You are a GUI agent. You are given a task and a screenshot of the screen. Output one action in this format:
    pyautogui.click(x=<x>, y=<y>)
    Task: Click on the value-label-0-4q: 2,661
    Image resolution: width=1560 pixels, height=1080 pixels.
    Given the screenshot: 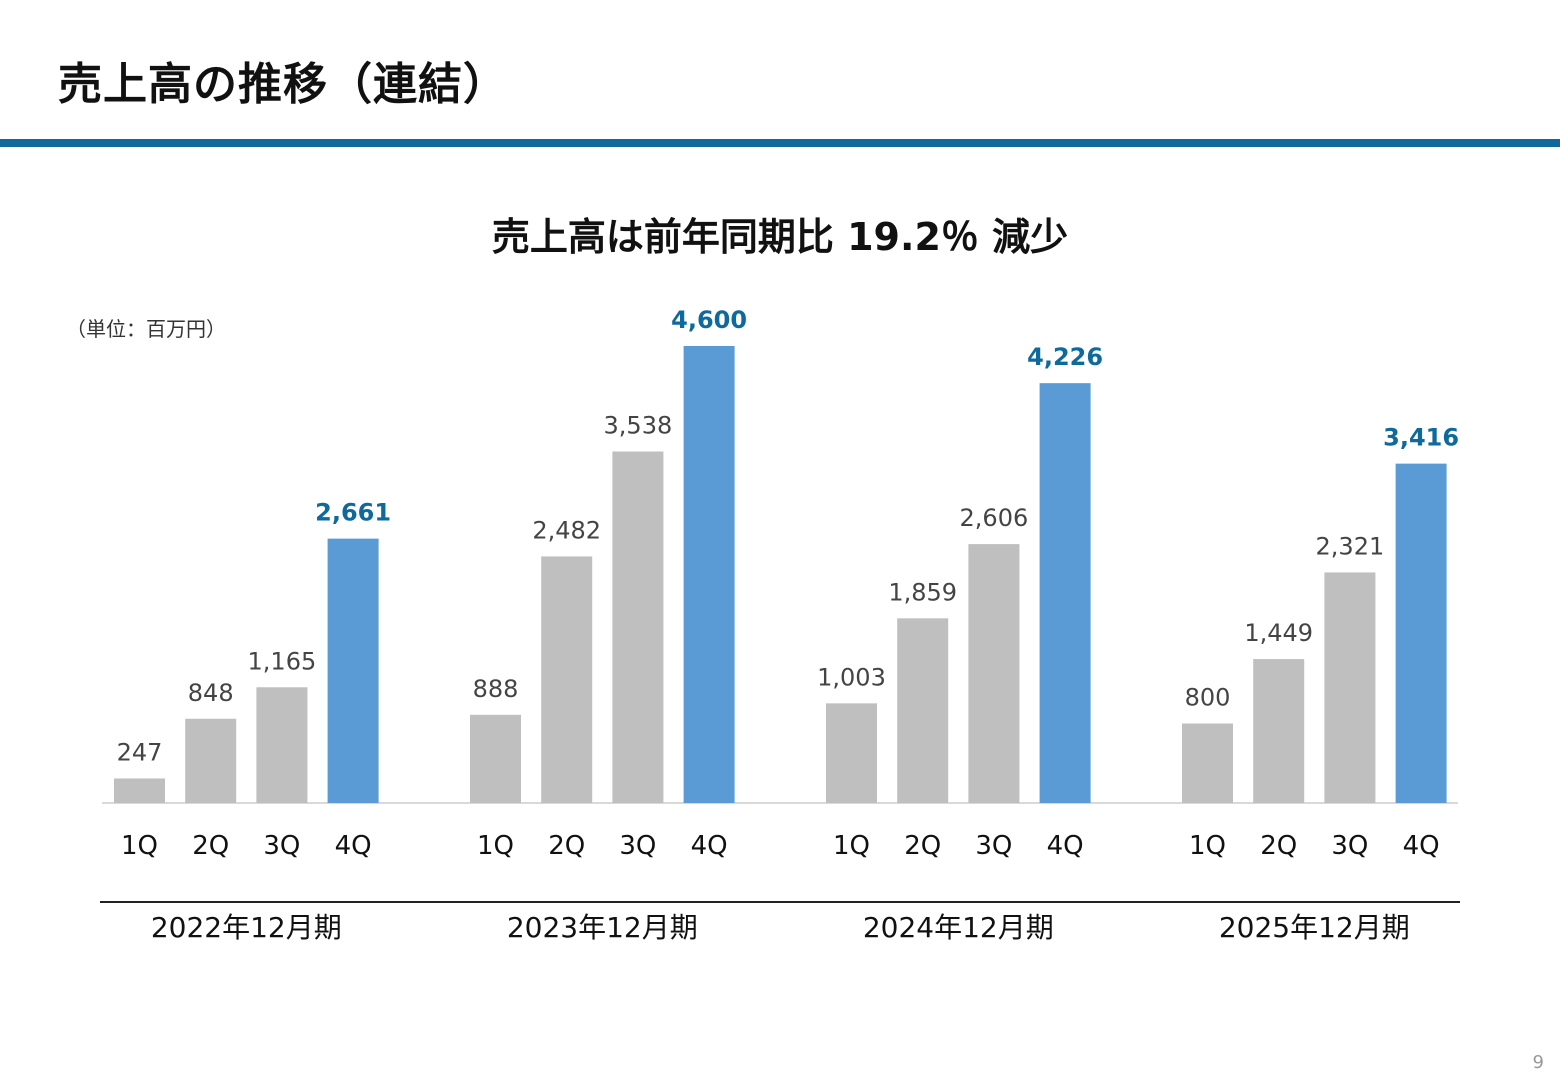 What is the action you would take?
    pyautogui.click(x=353, y=513)
    